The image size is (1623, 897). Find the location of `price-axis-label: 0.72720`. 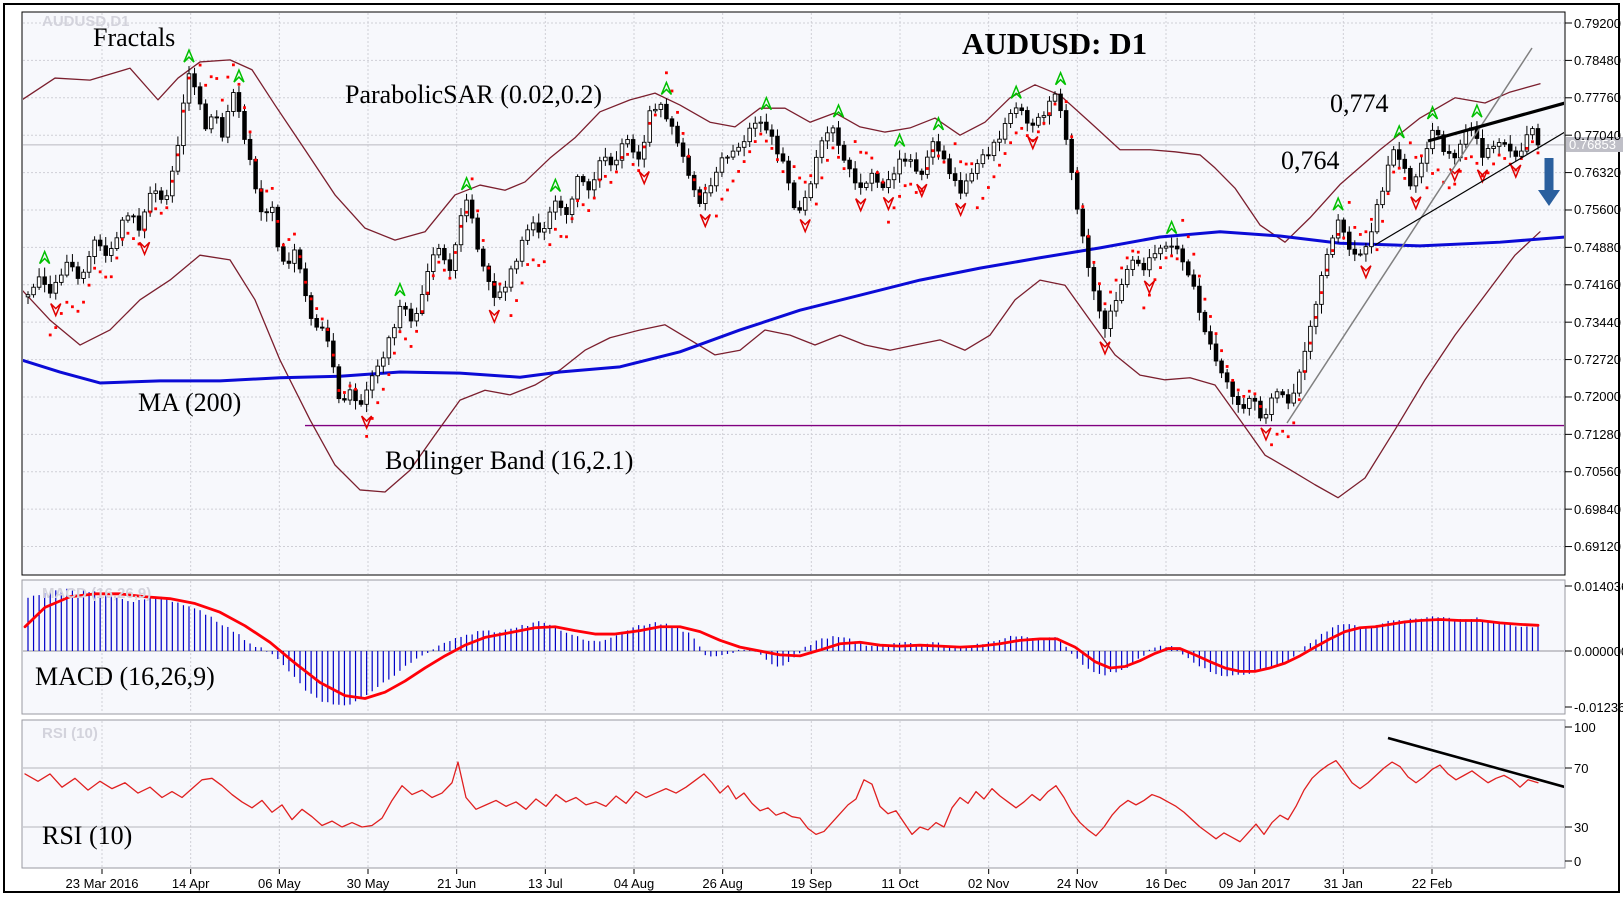

price-axis-label: 0.72720 is located at coordinates (1597, 360).